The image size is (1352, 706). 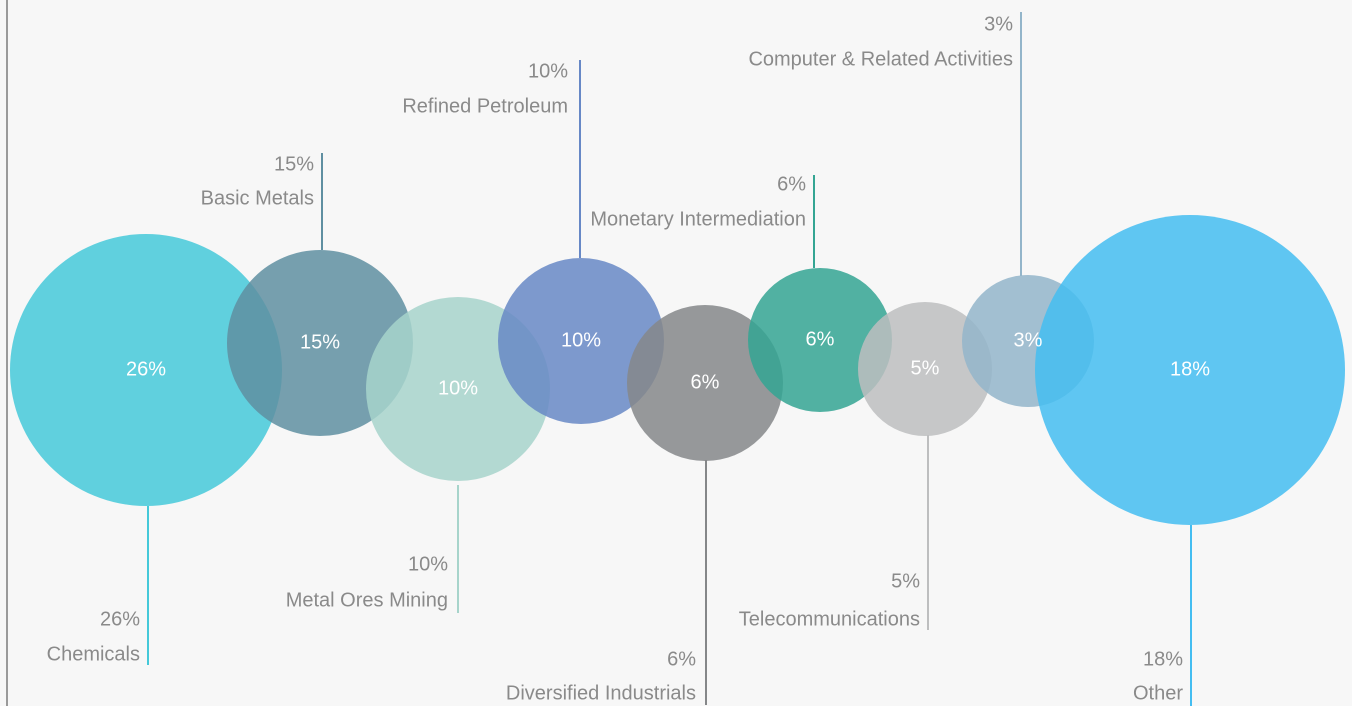 What do you see at coordinates (120, 619) in the screenshot?
I see `value-label: 26%` at bounding box center [120, 619].